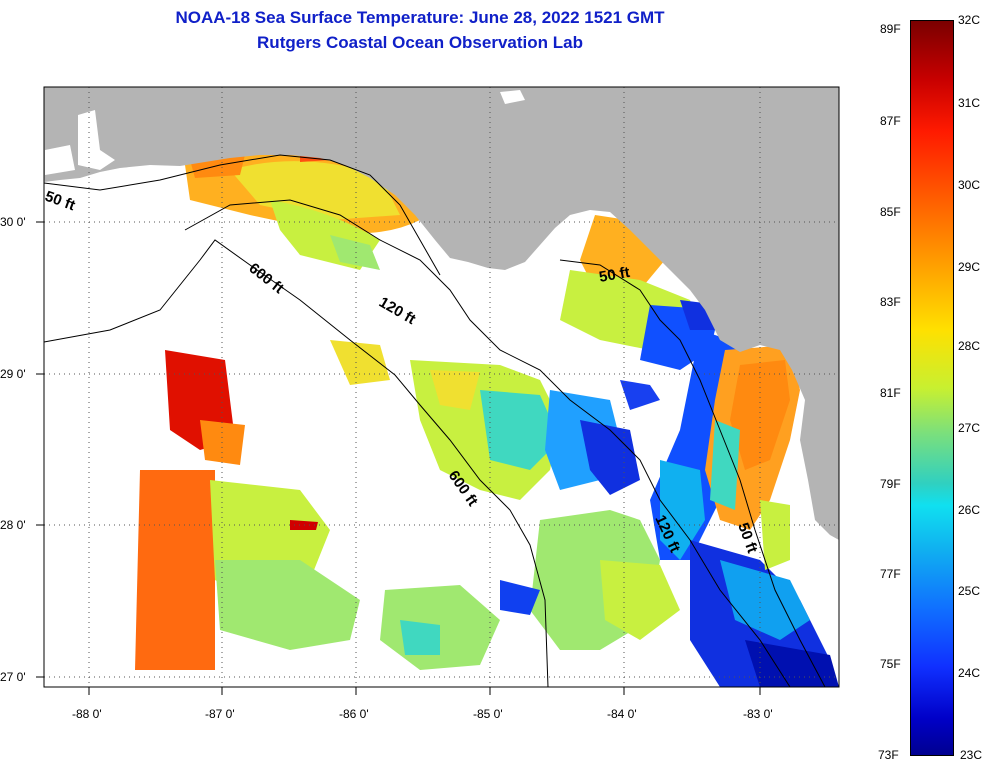 The width and height of the screenshot is (992, 770). Describe the element at coordinates (13, 677) in the screenshot. I see `y-tick-label: 27 0'` at that location.